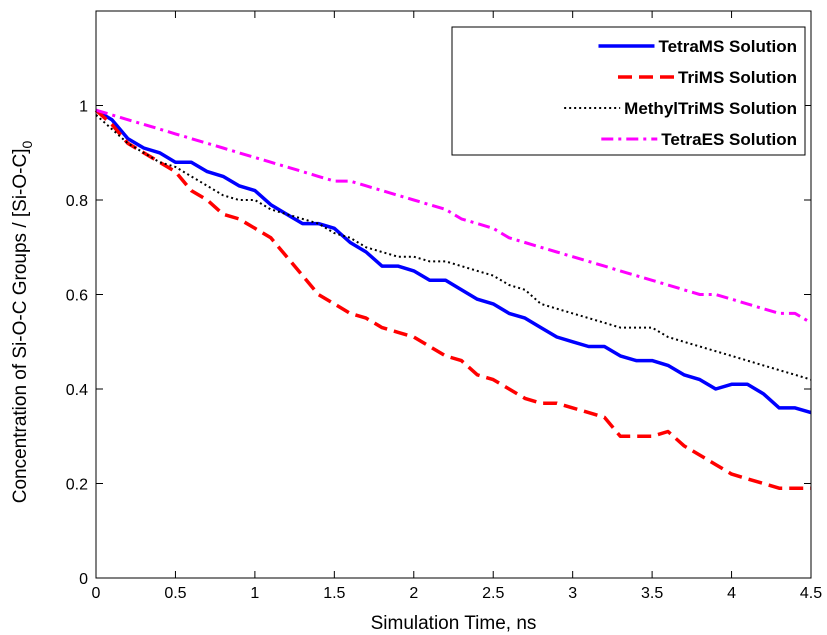 The width and height of the screenshot is (827, 635). Describe the element at coordinates (710, 108) in the screenshot. I see `legend-label-3: MethylTriMS Solution` at that location.